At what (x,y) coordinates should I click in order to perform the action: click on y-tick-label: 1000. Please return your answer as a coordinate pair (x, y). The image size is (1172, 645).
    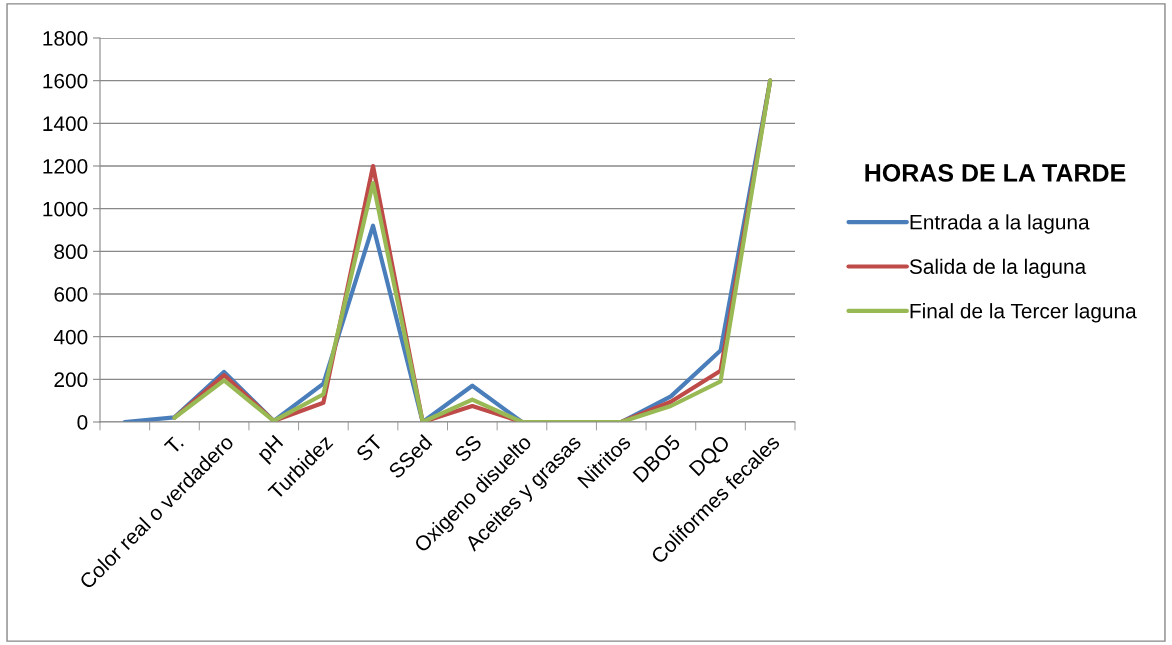
    Looking at the image, I should click on (65, 209).